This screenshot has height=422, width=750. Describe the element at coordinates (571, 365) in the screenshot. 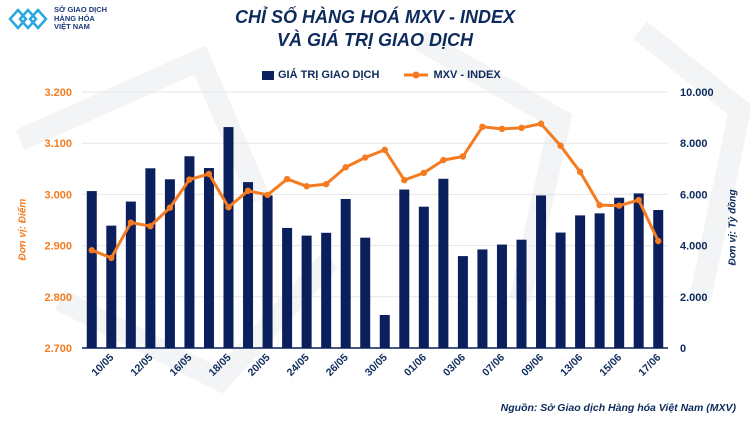

I see `x-tick-label: 13/06` at that location.